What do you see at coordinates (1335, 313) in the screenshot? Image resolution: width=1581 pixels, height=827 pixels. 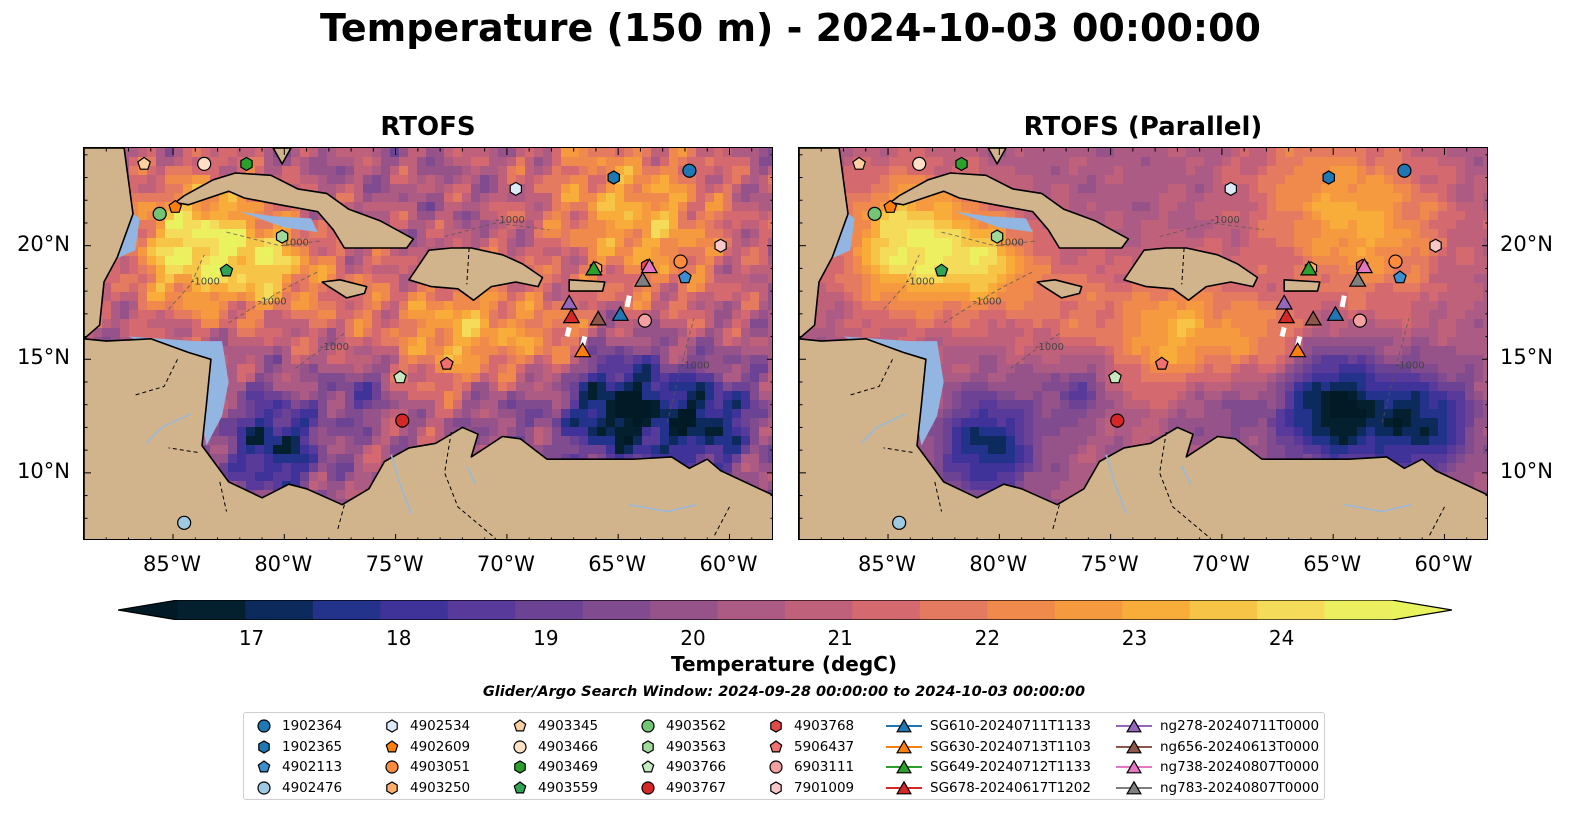 I see `glider-SG610-20240711T1133` at bounding box center [1335, 313].